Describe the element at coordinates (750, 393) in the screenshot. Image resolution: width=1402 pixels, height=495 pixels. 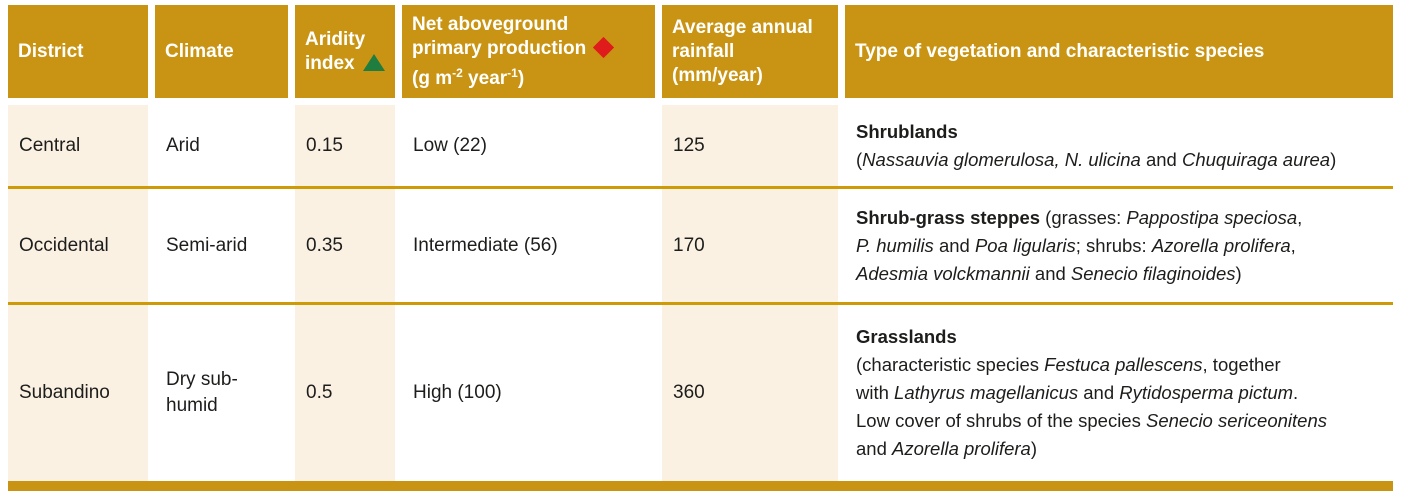
I see `rainfall-cell: 360` at that location.